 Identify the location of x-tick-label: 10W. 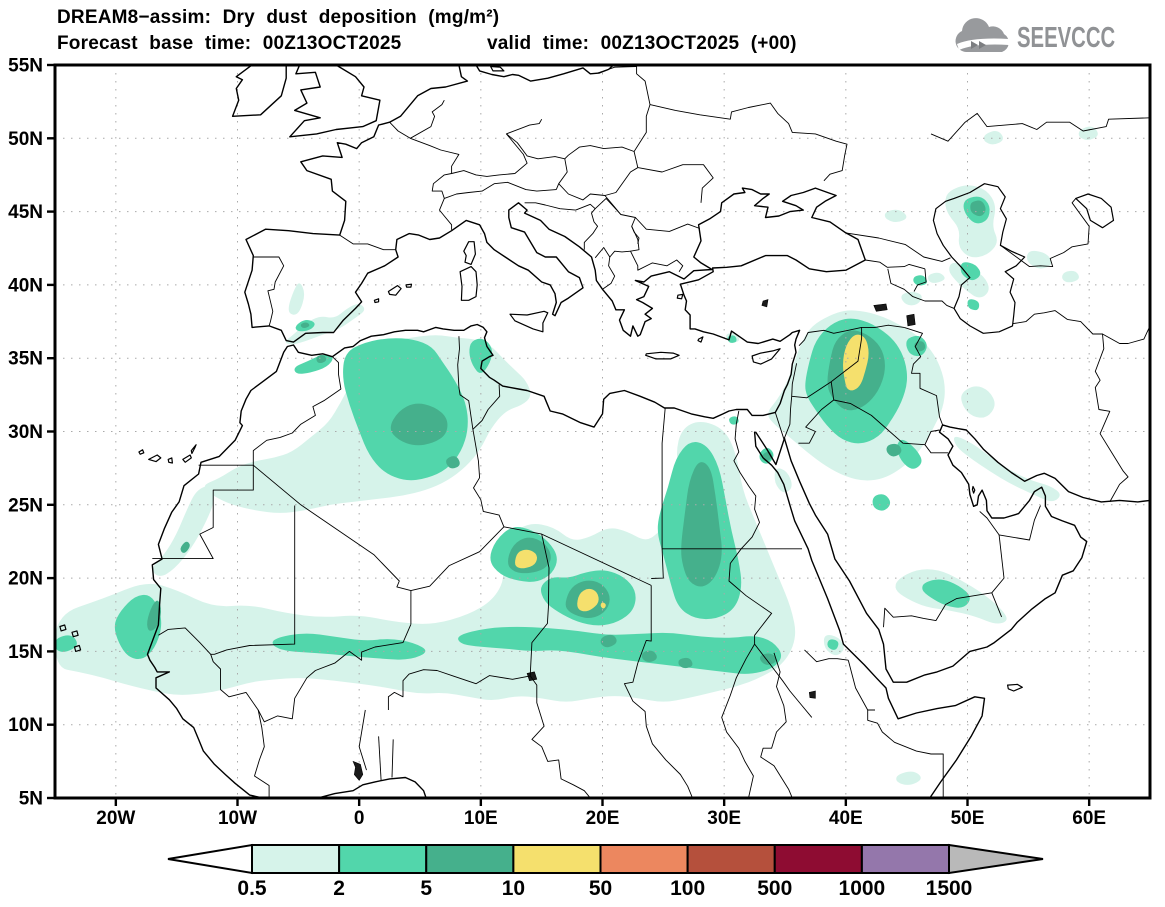
(237, 818).